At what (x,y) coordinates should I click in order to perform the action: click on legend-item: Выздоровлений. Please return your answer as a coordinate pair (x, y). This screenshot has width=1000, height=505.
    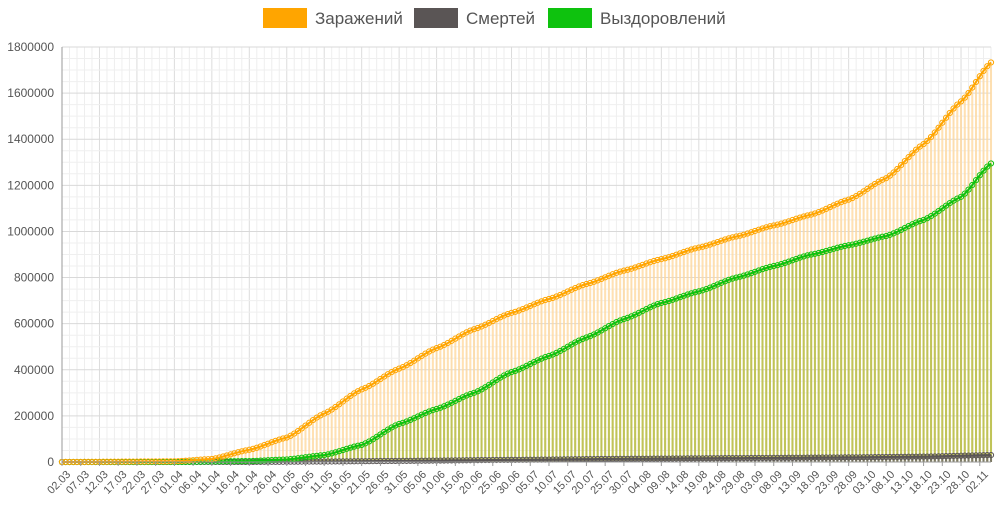
    Looking at the image, I should click on (637, 18).